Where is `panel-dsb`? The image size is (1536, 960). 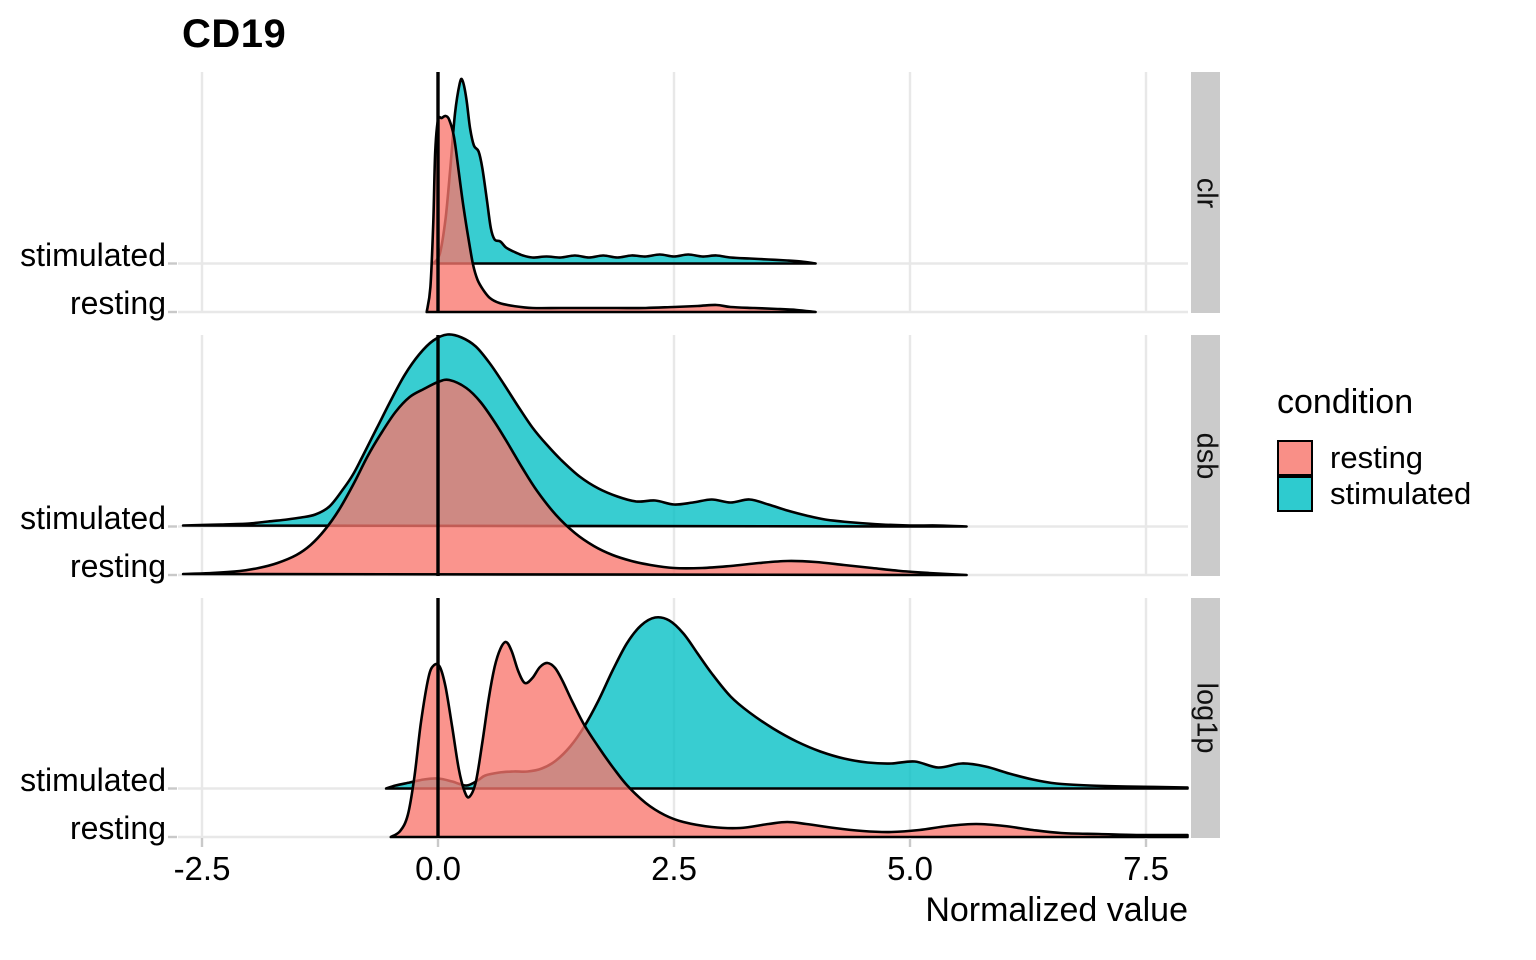
panel-dsb is located at coordinates (574, 455).